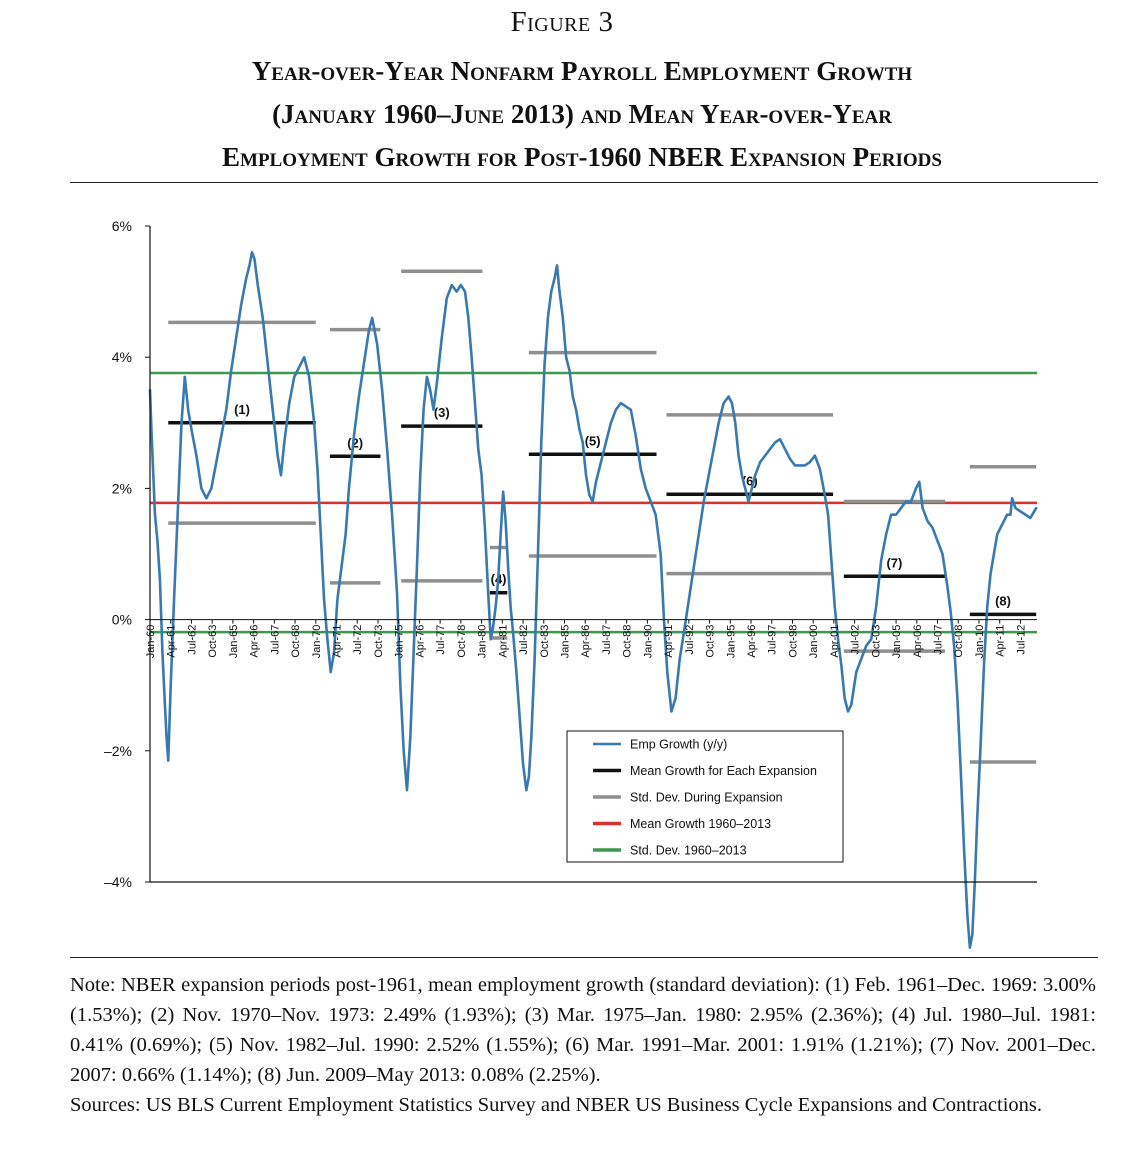  I want to click on legend-label: Std. Dev. During Expansion, so click(706, 798).